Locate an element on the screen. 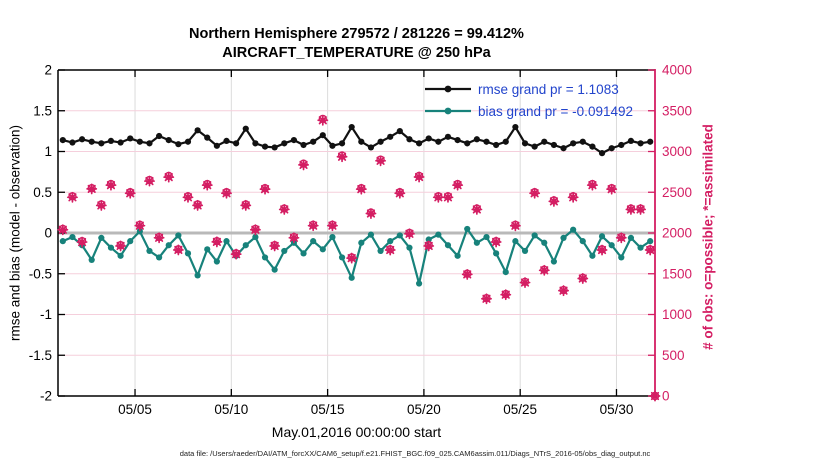 This screenshot has width=830, height=470. x-tick-label: 05/20 is located at coordinates (424, 409).